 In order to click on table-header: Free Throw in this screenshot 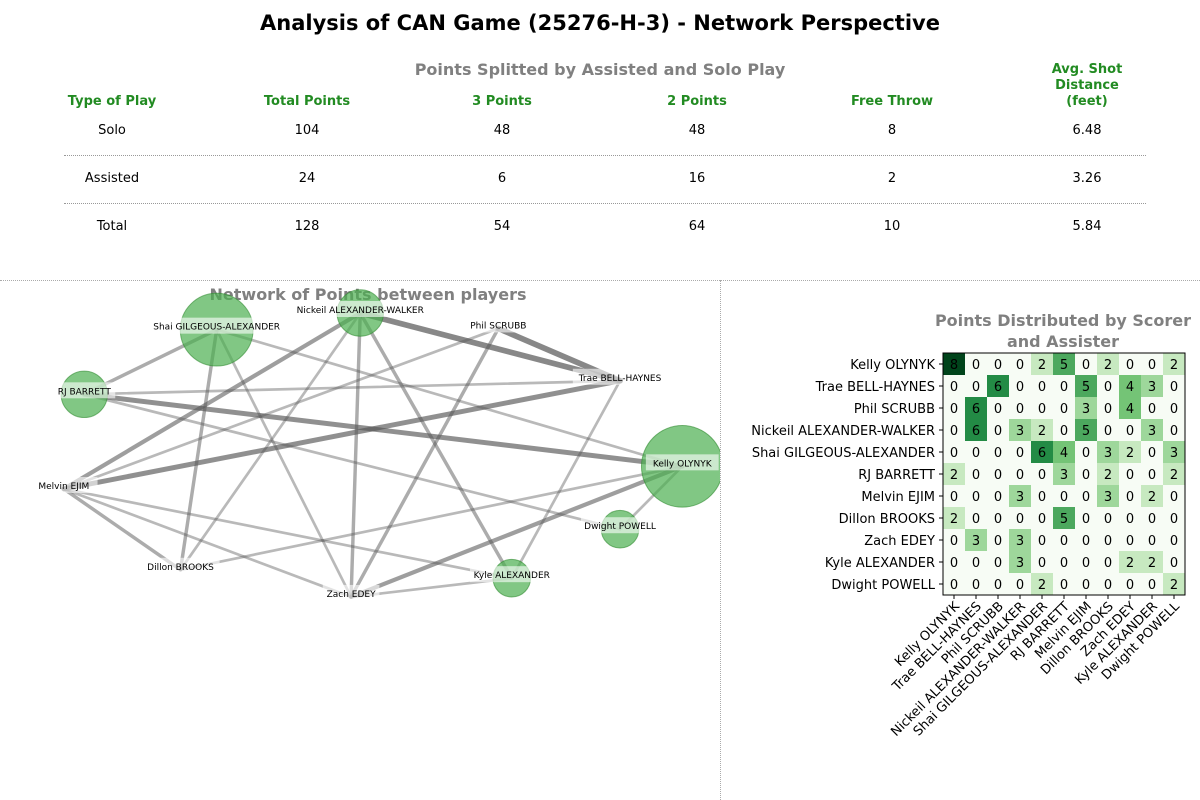, I will do `click(892, 101)`.